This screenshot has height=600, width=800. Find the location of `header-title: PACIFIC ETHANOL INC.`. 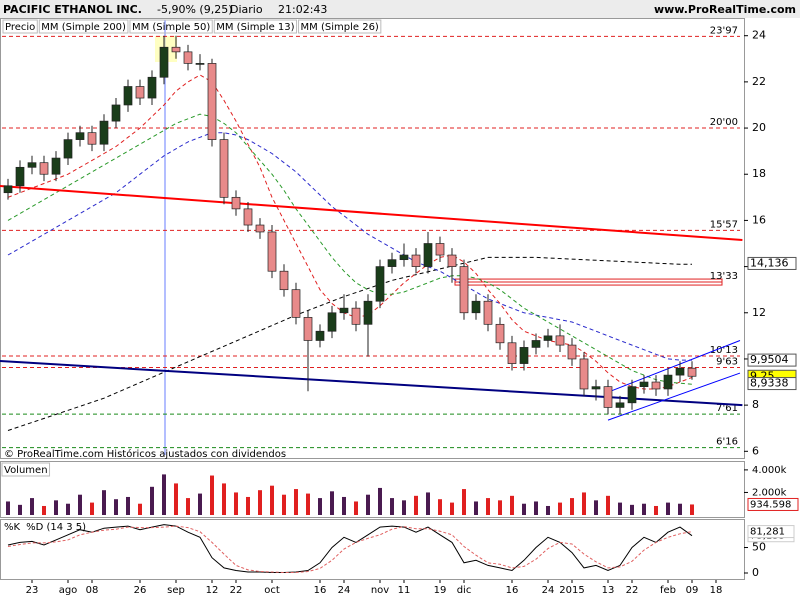

header-title: PACIFIC ETHANOL INC. is located at coordinates (72, 9).